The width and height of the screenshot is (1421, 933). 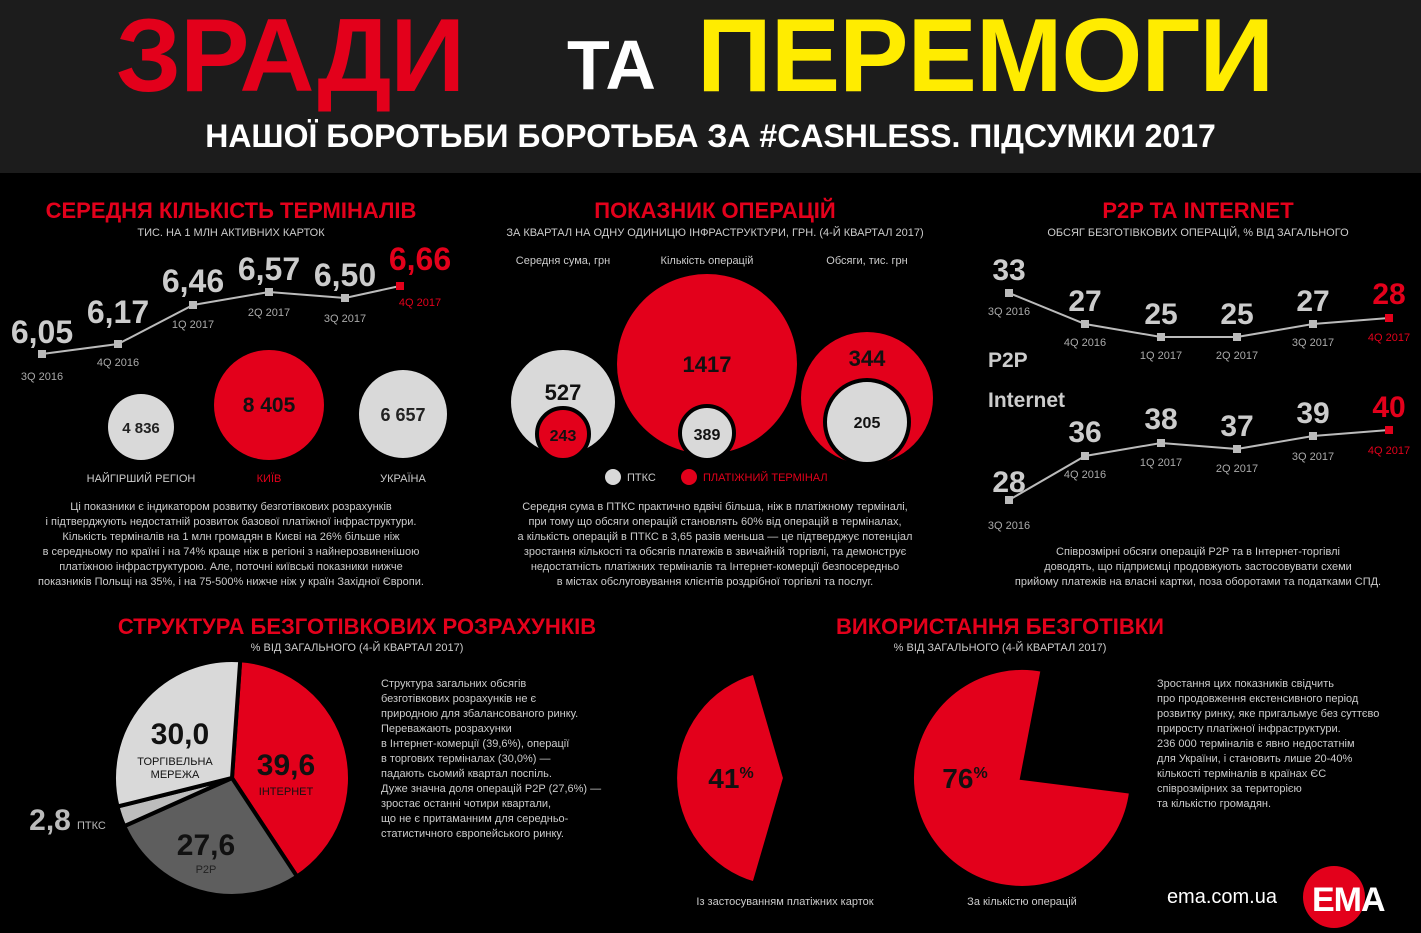 What do you see at coordinates (141, 478) in the screenshot?
I see `bubble-worst-region-label: НАЙГІРШИЙ РЕГІОН` at bounding box center [141, 478].